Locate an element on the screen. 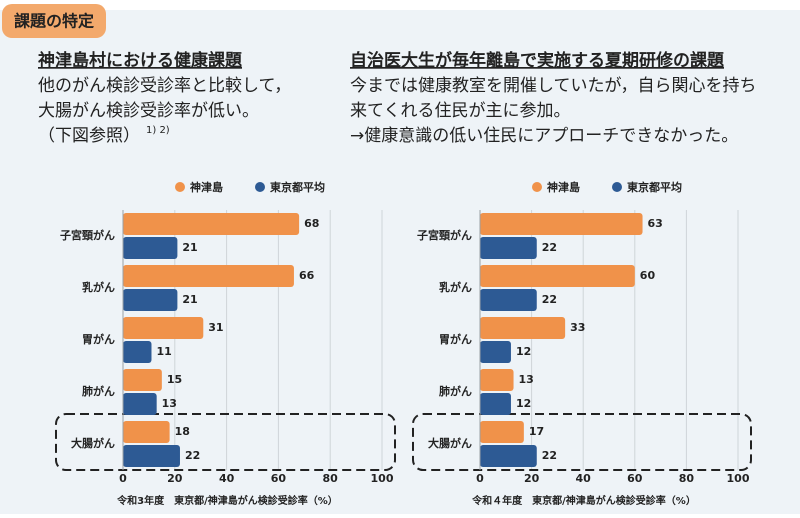 Image resolution: width=800 pixels, height=518 pixels. value-label: 17 is located at coordinates (536, 431).